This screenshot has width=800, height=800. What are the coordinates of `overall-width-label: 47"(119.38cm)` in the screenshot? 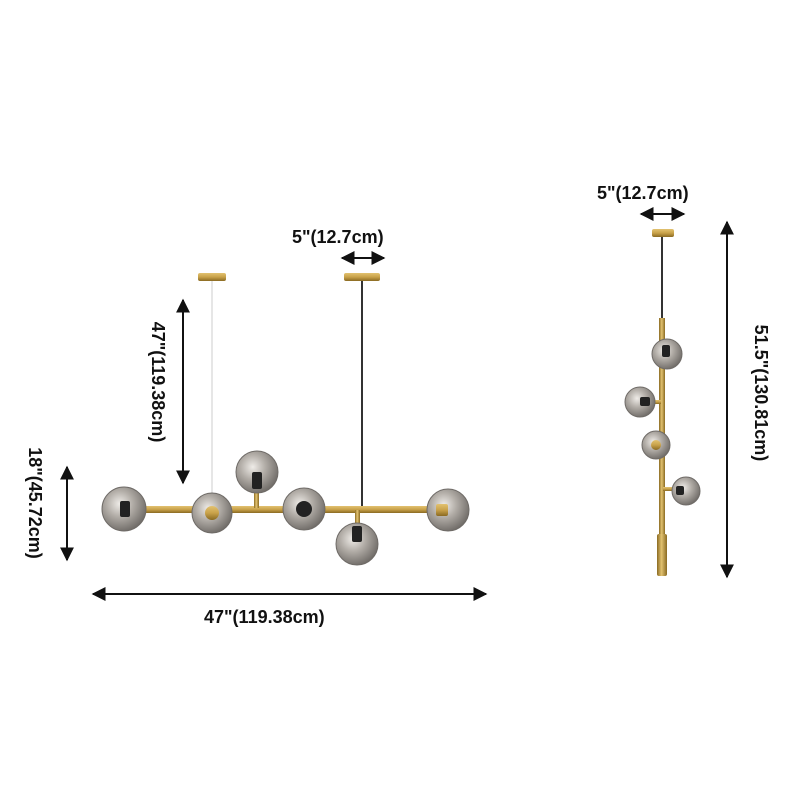 It's located at (264, 617).